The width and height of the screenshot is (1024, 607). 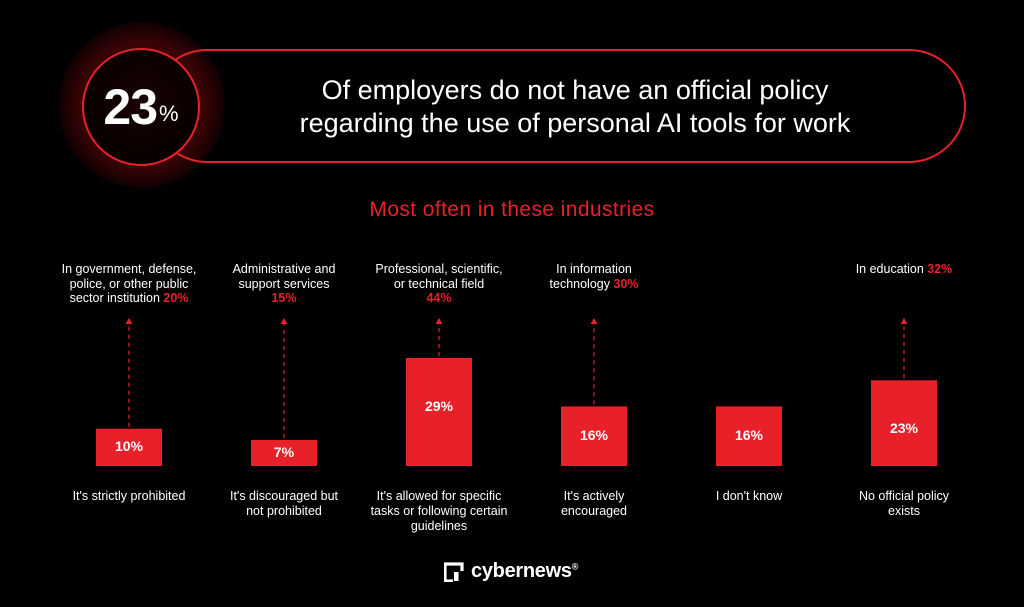 I want to click on cybernews-logo-icon, so click(x=454, y=571).